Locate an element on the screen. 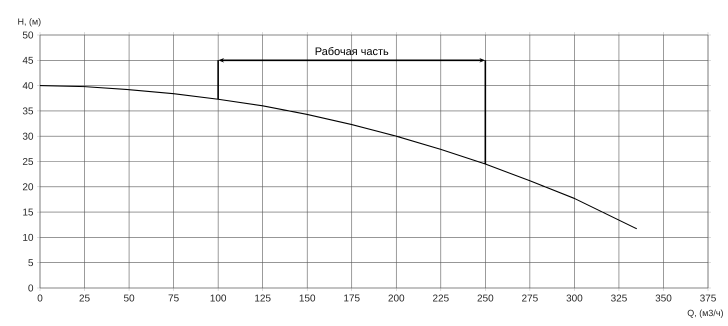 The image size is (728, 326). x-tick-label: 100 is located at coordinates (218, 298).